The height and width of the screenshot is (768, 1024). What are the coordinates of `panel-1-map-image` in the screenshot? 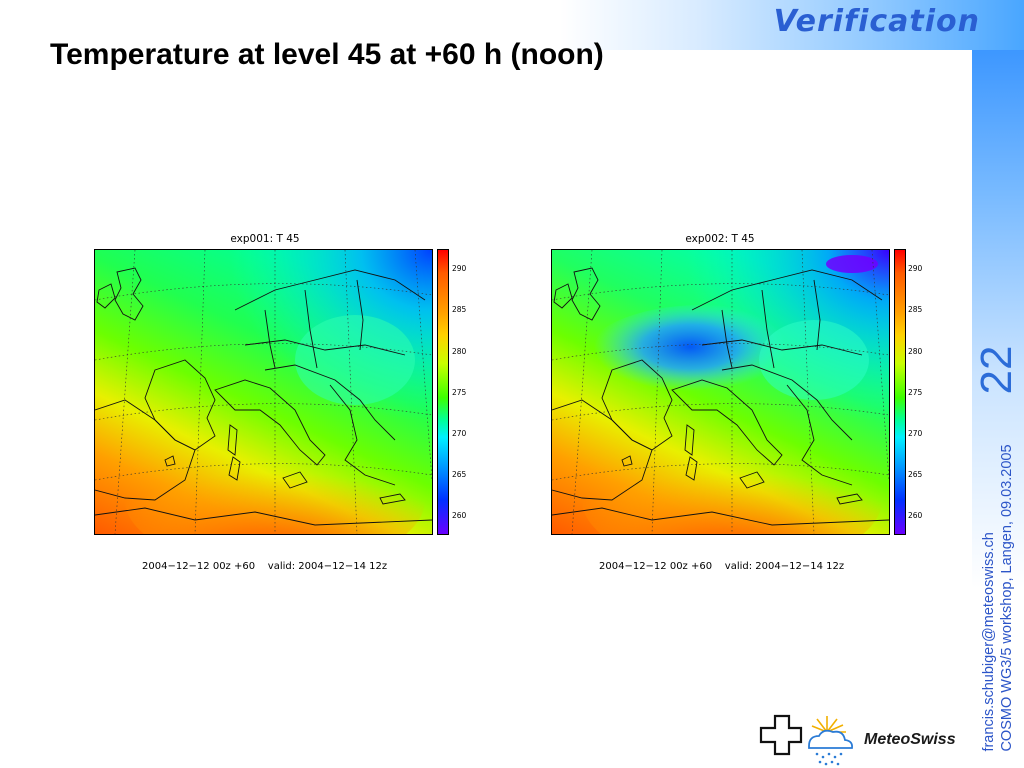 It's located at (263, 392).